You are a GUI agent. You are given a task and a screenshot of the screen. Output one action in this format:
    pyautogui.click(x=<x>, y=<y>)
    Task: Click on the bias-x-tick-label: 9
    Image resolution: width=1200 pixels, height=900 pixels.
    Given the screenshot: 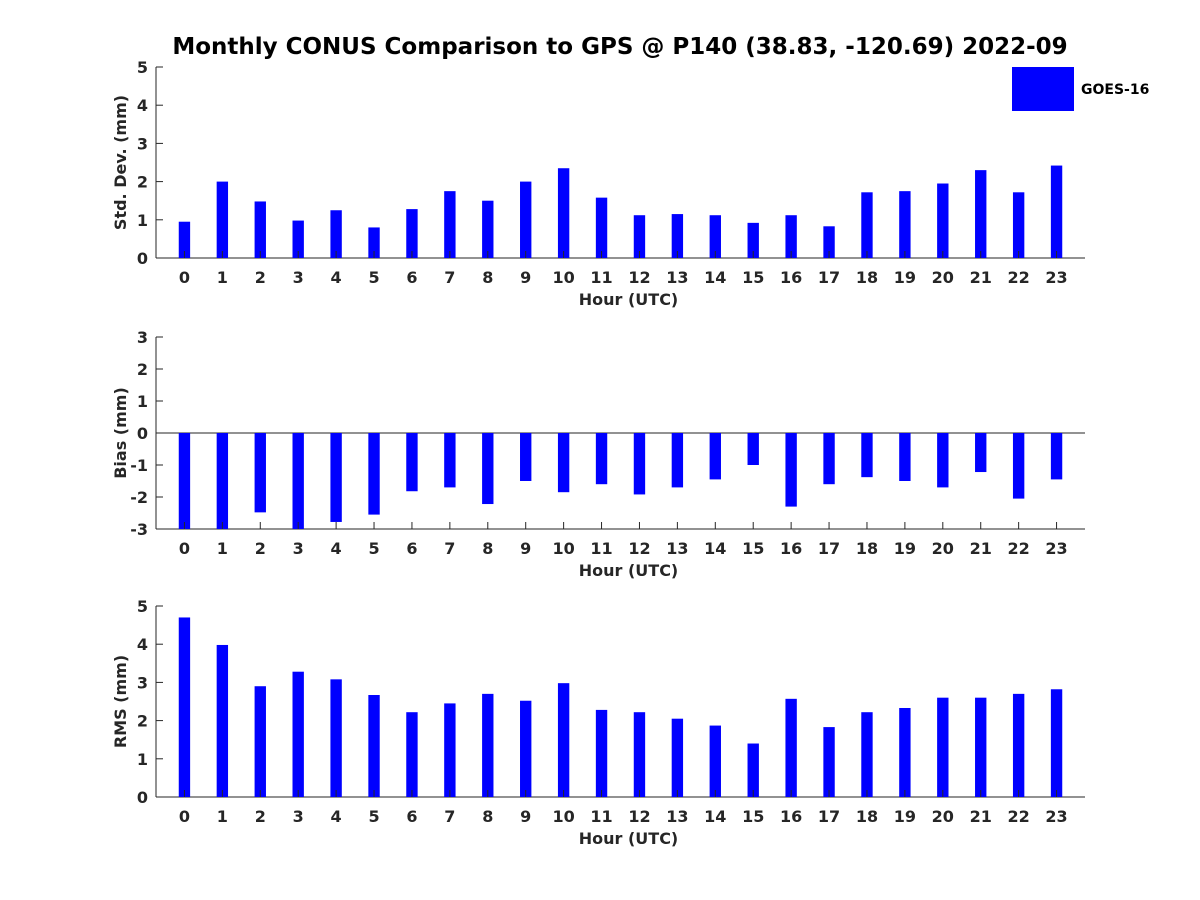 What is the action you would take?
    pyautogui.click(x=525, y=548)
    